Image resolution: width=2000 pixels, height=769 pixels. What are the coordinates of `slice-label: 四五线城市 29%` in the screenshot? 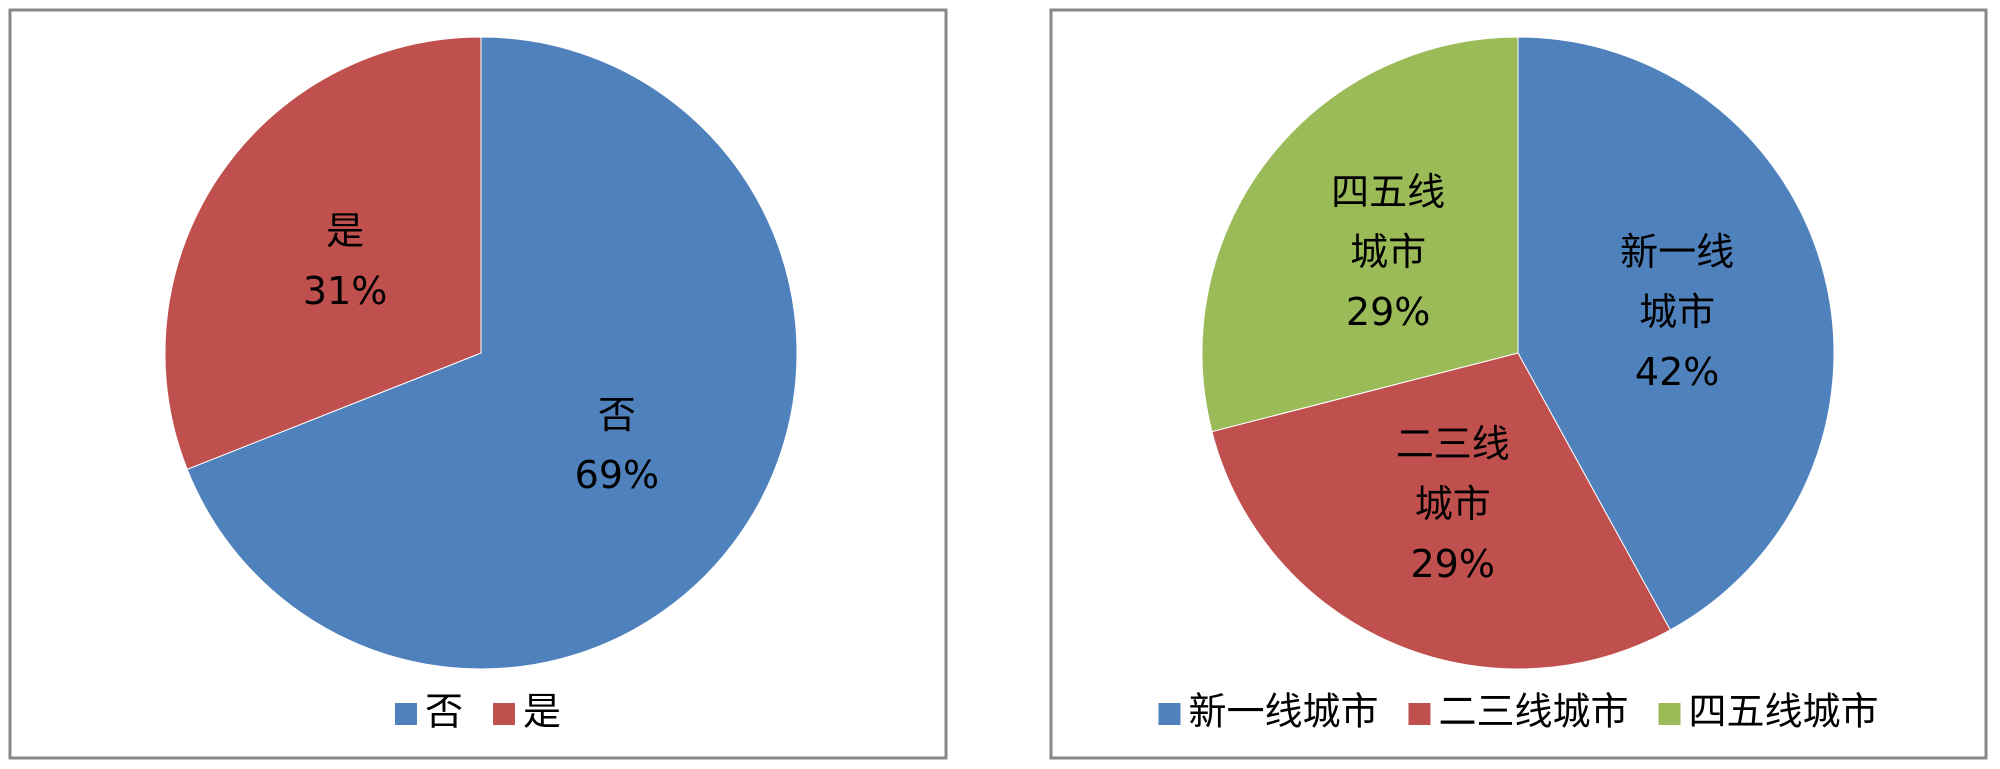 It's located at (1388, 252).